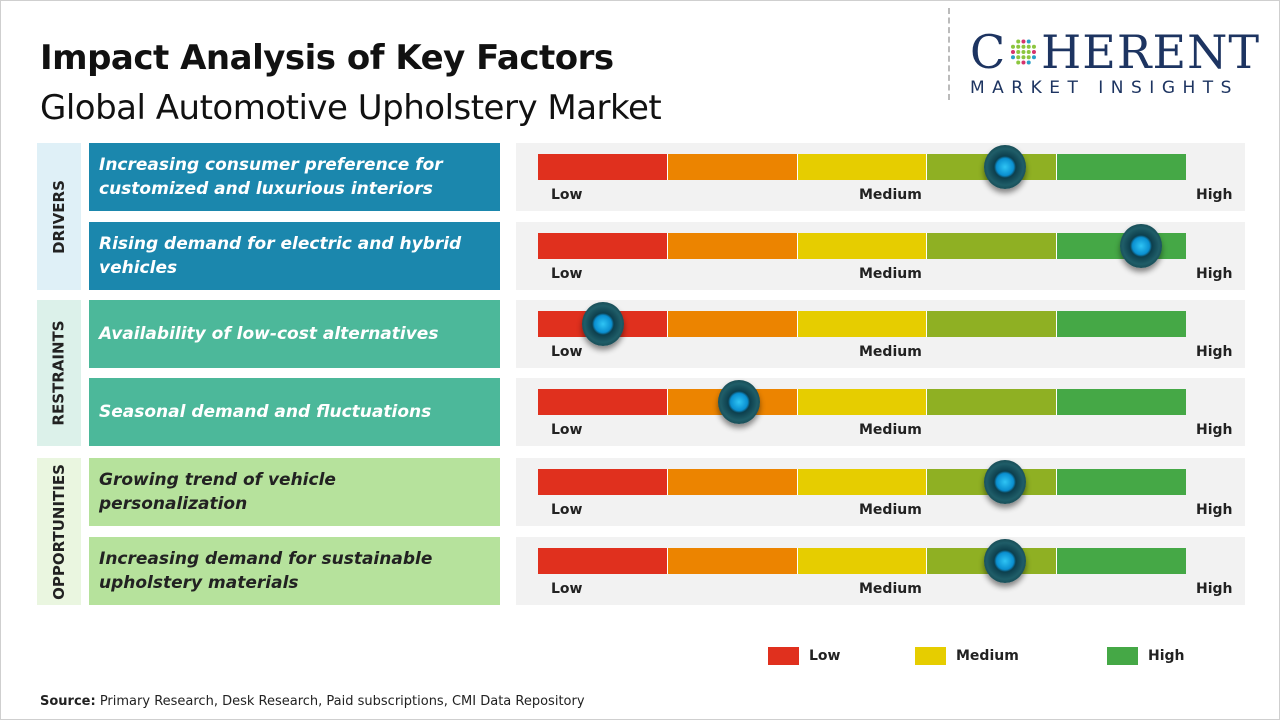 The height and width of the screenshot is (720, 1280). I want to click on page-subtitle: Global Automotive Upholstery Market, so click(351, 108).